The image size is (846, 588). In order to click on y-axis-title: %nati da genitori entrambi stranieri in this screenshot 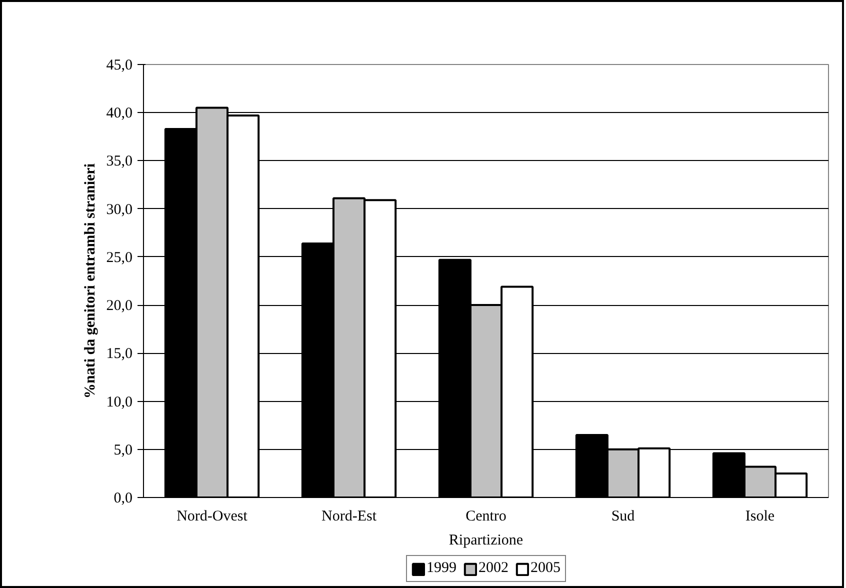, I will do `click(90, 281)`.